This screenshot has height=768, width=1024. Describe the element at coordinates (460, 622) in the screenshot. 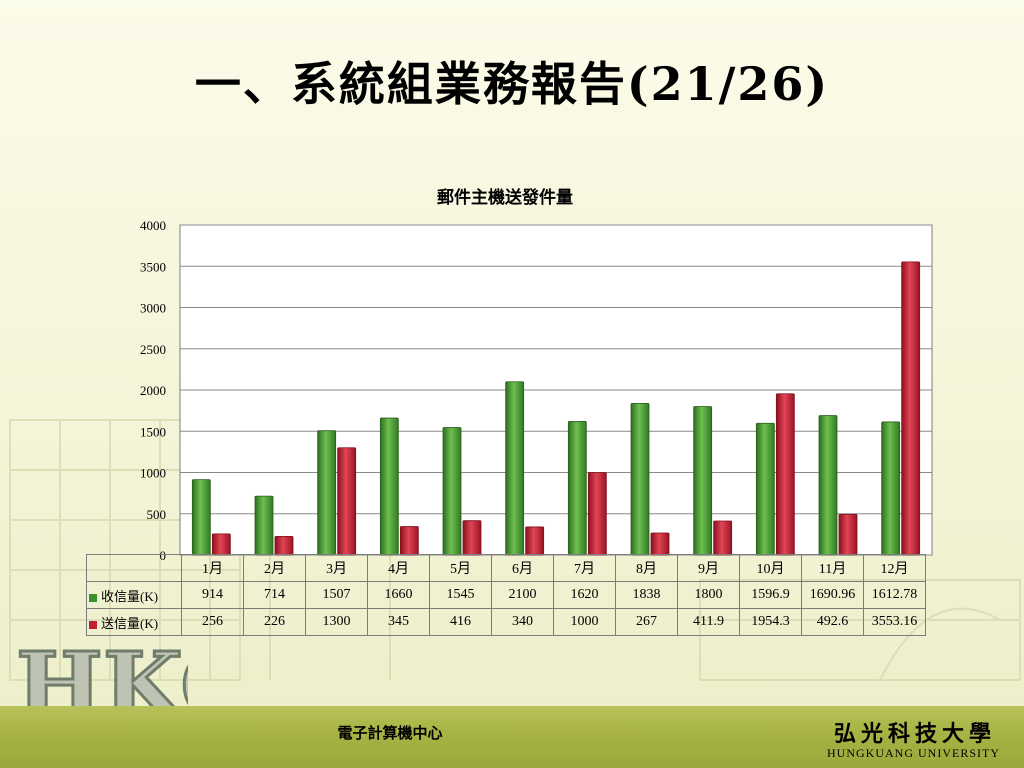

I see `value-cell: 416` at that location.